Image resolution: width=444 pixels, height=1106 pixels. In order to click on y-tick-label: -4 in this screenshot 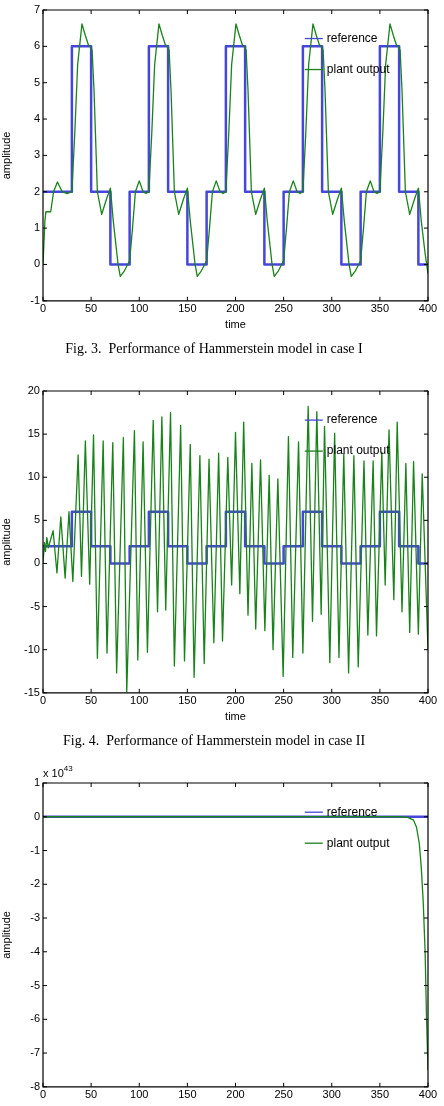, I will do `click(35, 950)`.